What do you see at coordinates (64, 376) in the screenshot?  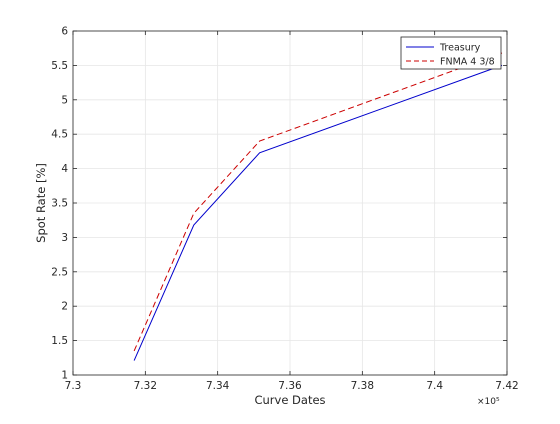 I see `y-tick-label: 1` at bounding box center [64, 376].